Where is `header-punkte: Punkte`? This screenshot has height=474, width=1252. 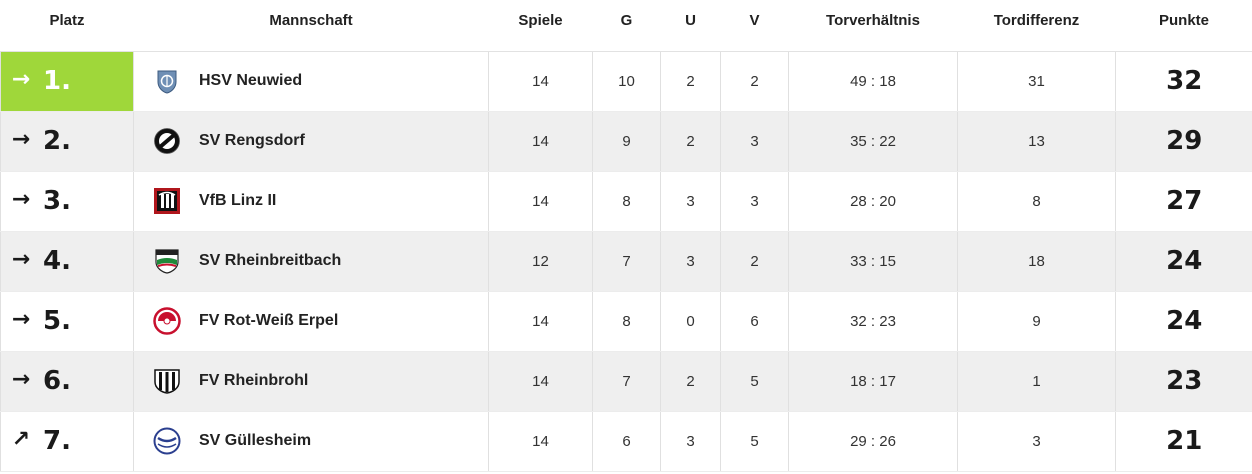 header-punkte: Punkte is located at coordinates (1183, 26).